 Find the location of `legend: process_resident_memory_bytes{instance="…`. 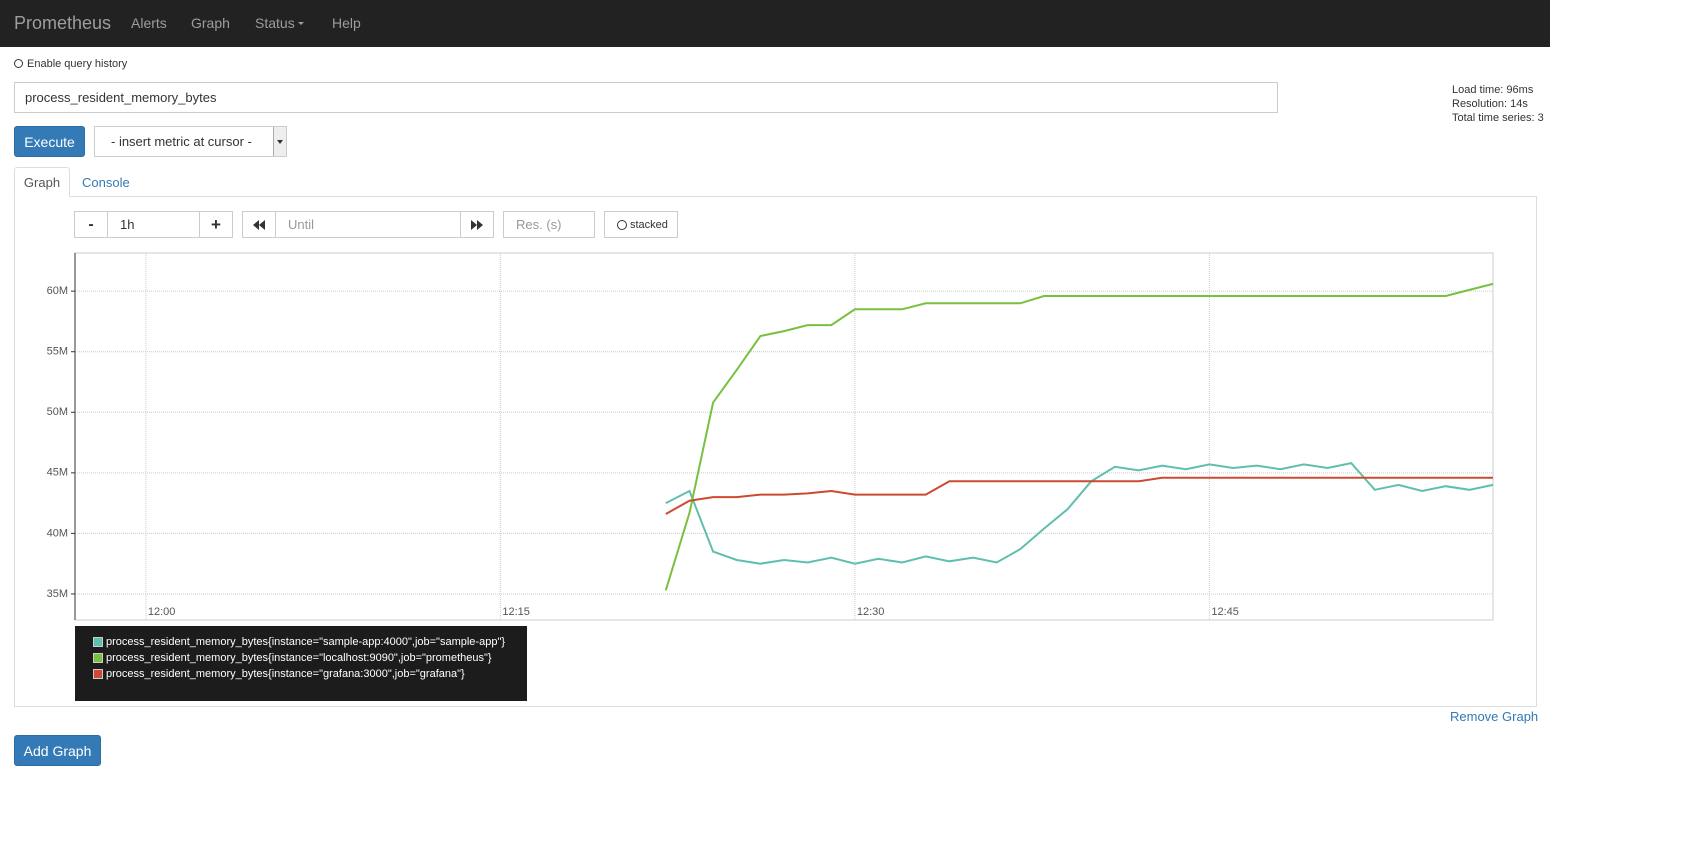

legend: process_resident_memory_bytes{instance="… is located at coordinates (301, 663).